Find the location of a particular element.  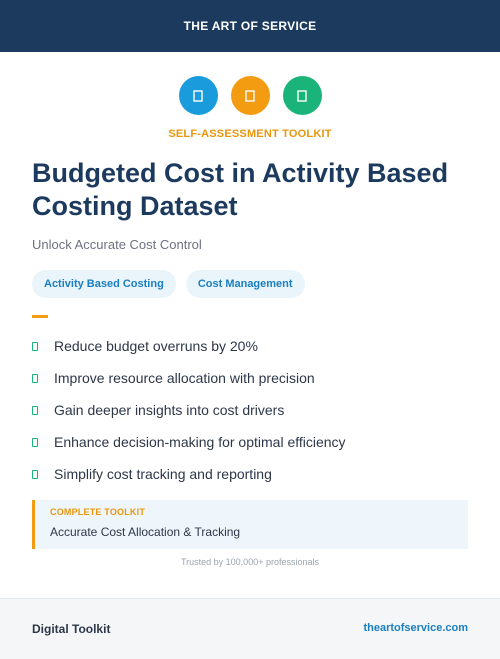

accent-divider is located at coordinates (40, 316).